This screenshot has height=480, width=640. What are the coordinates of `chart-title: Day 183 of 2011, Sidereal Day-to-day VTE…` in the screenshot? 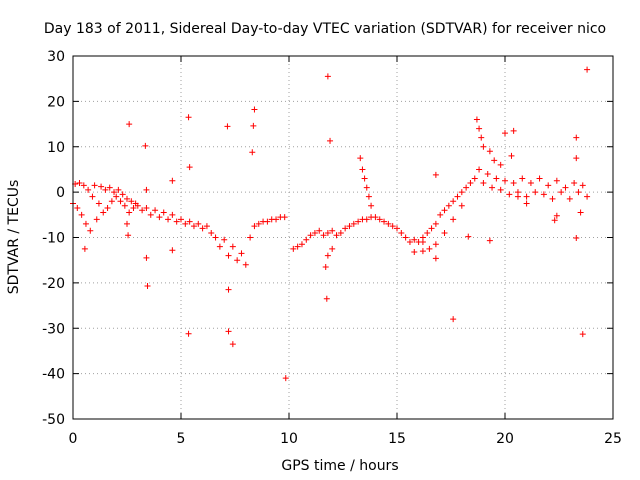 It's located at (325, 29).